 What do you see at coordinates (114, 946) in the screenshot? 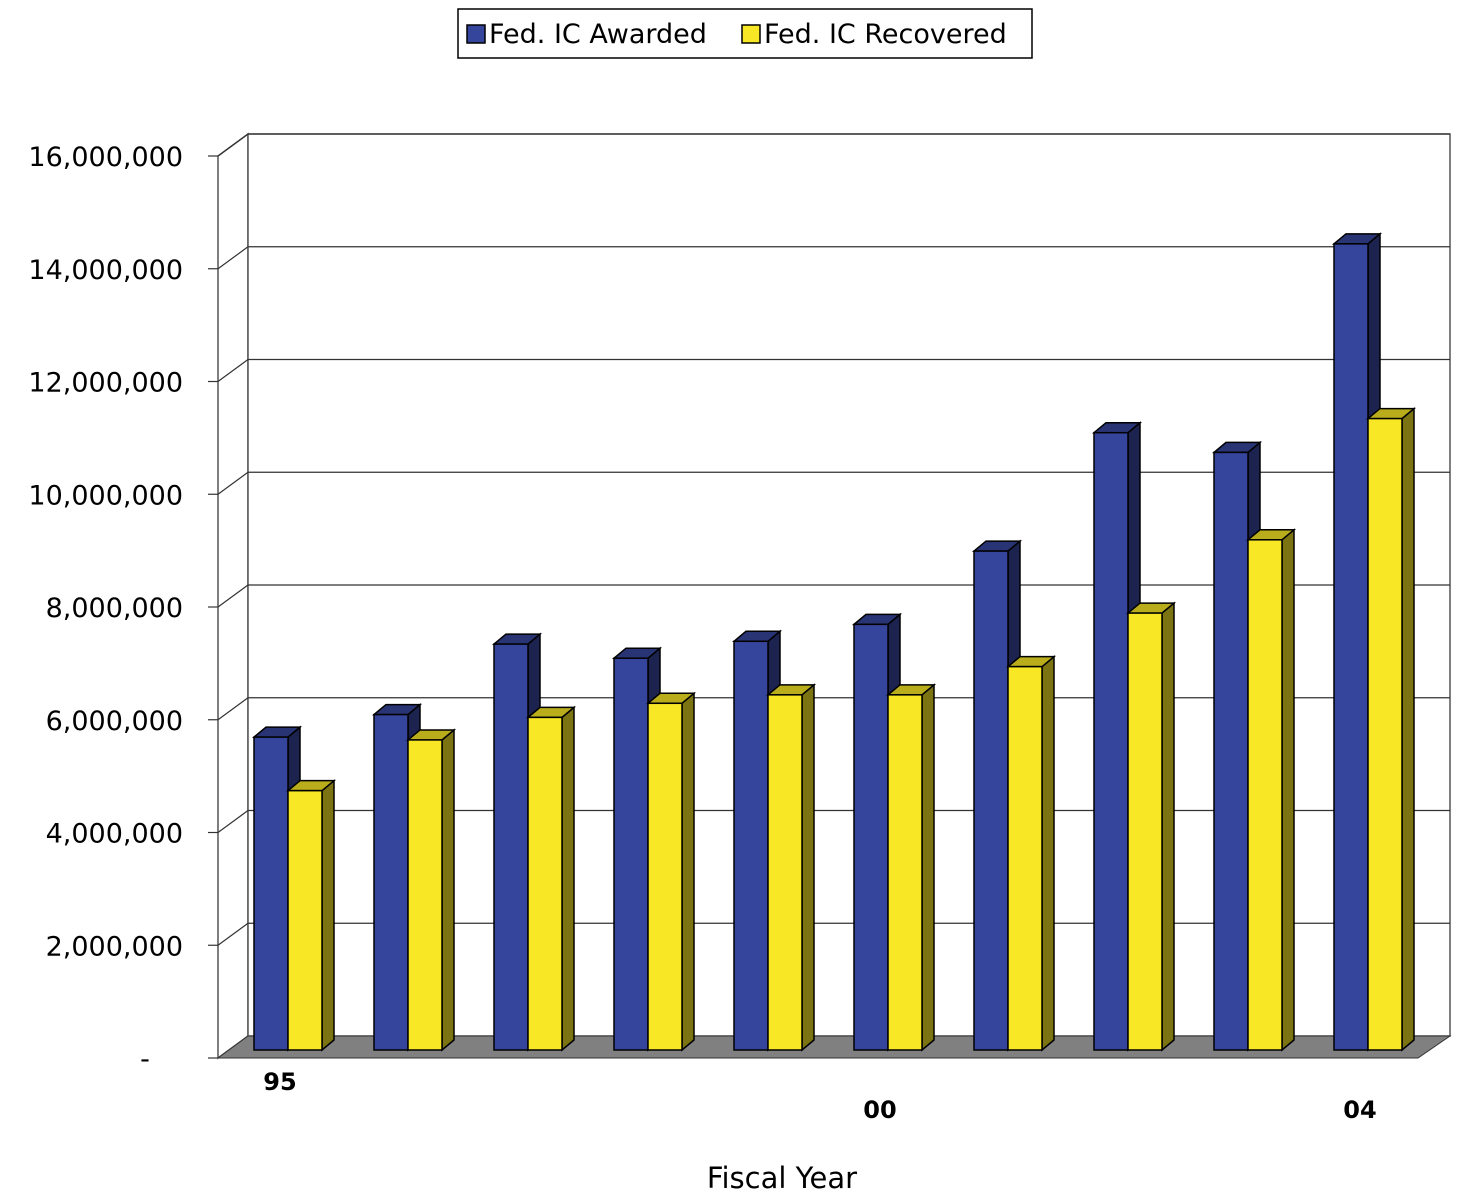
I see `y-tick-label: 2,000,000` at bounding box center [114, 946].